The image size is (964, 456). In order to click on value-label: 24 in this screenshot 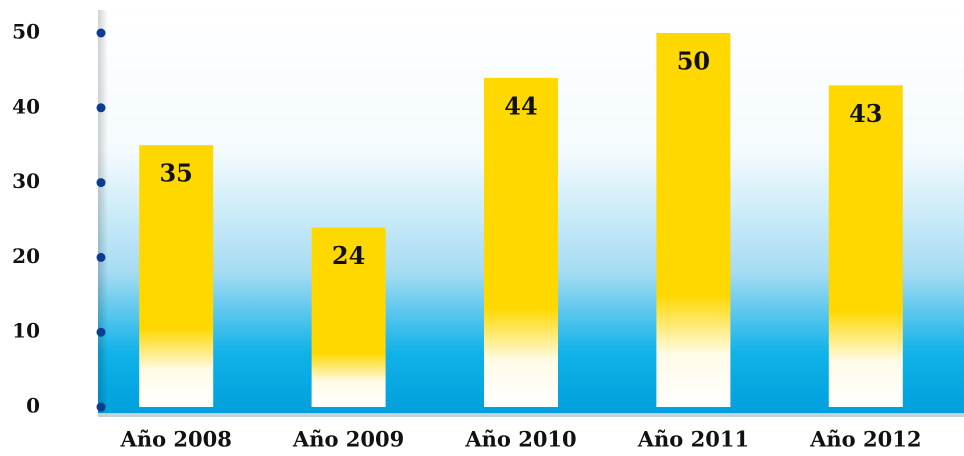, I will do `click(348, 255)`.